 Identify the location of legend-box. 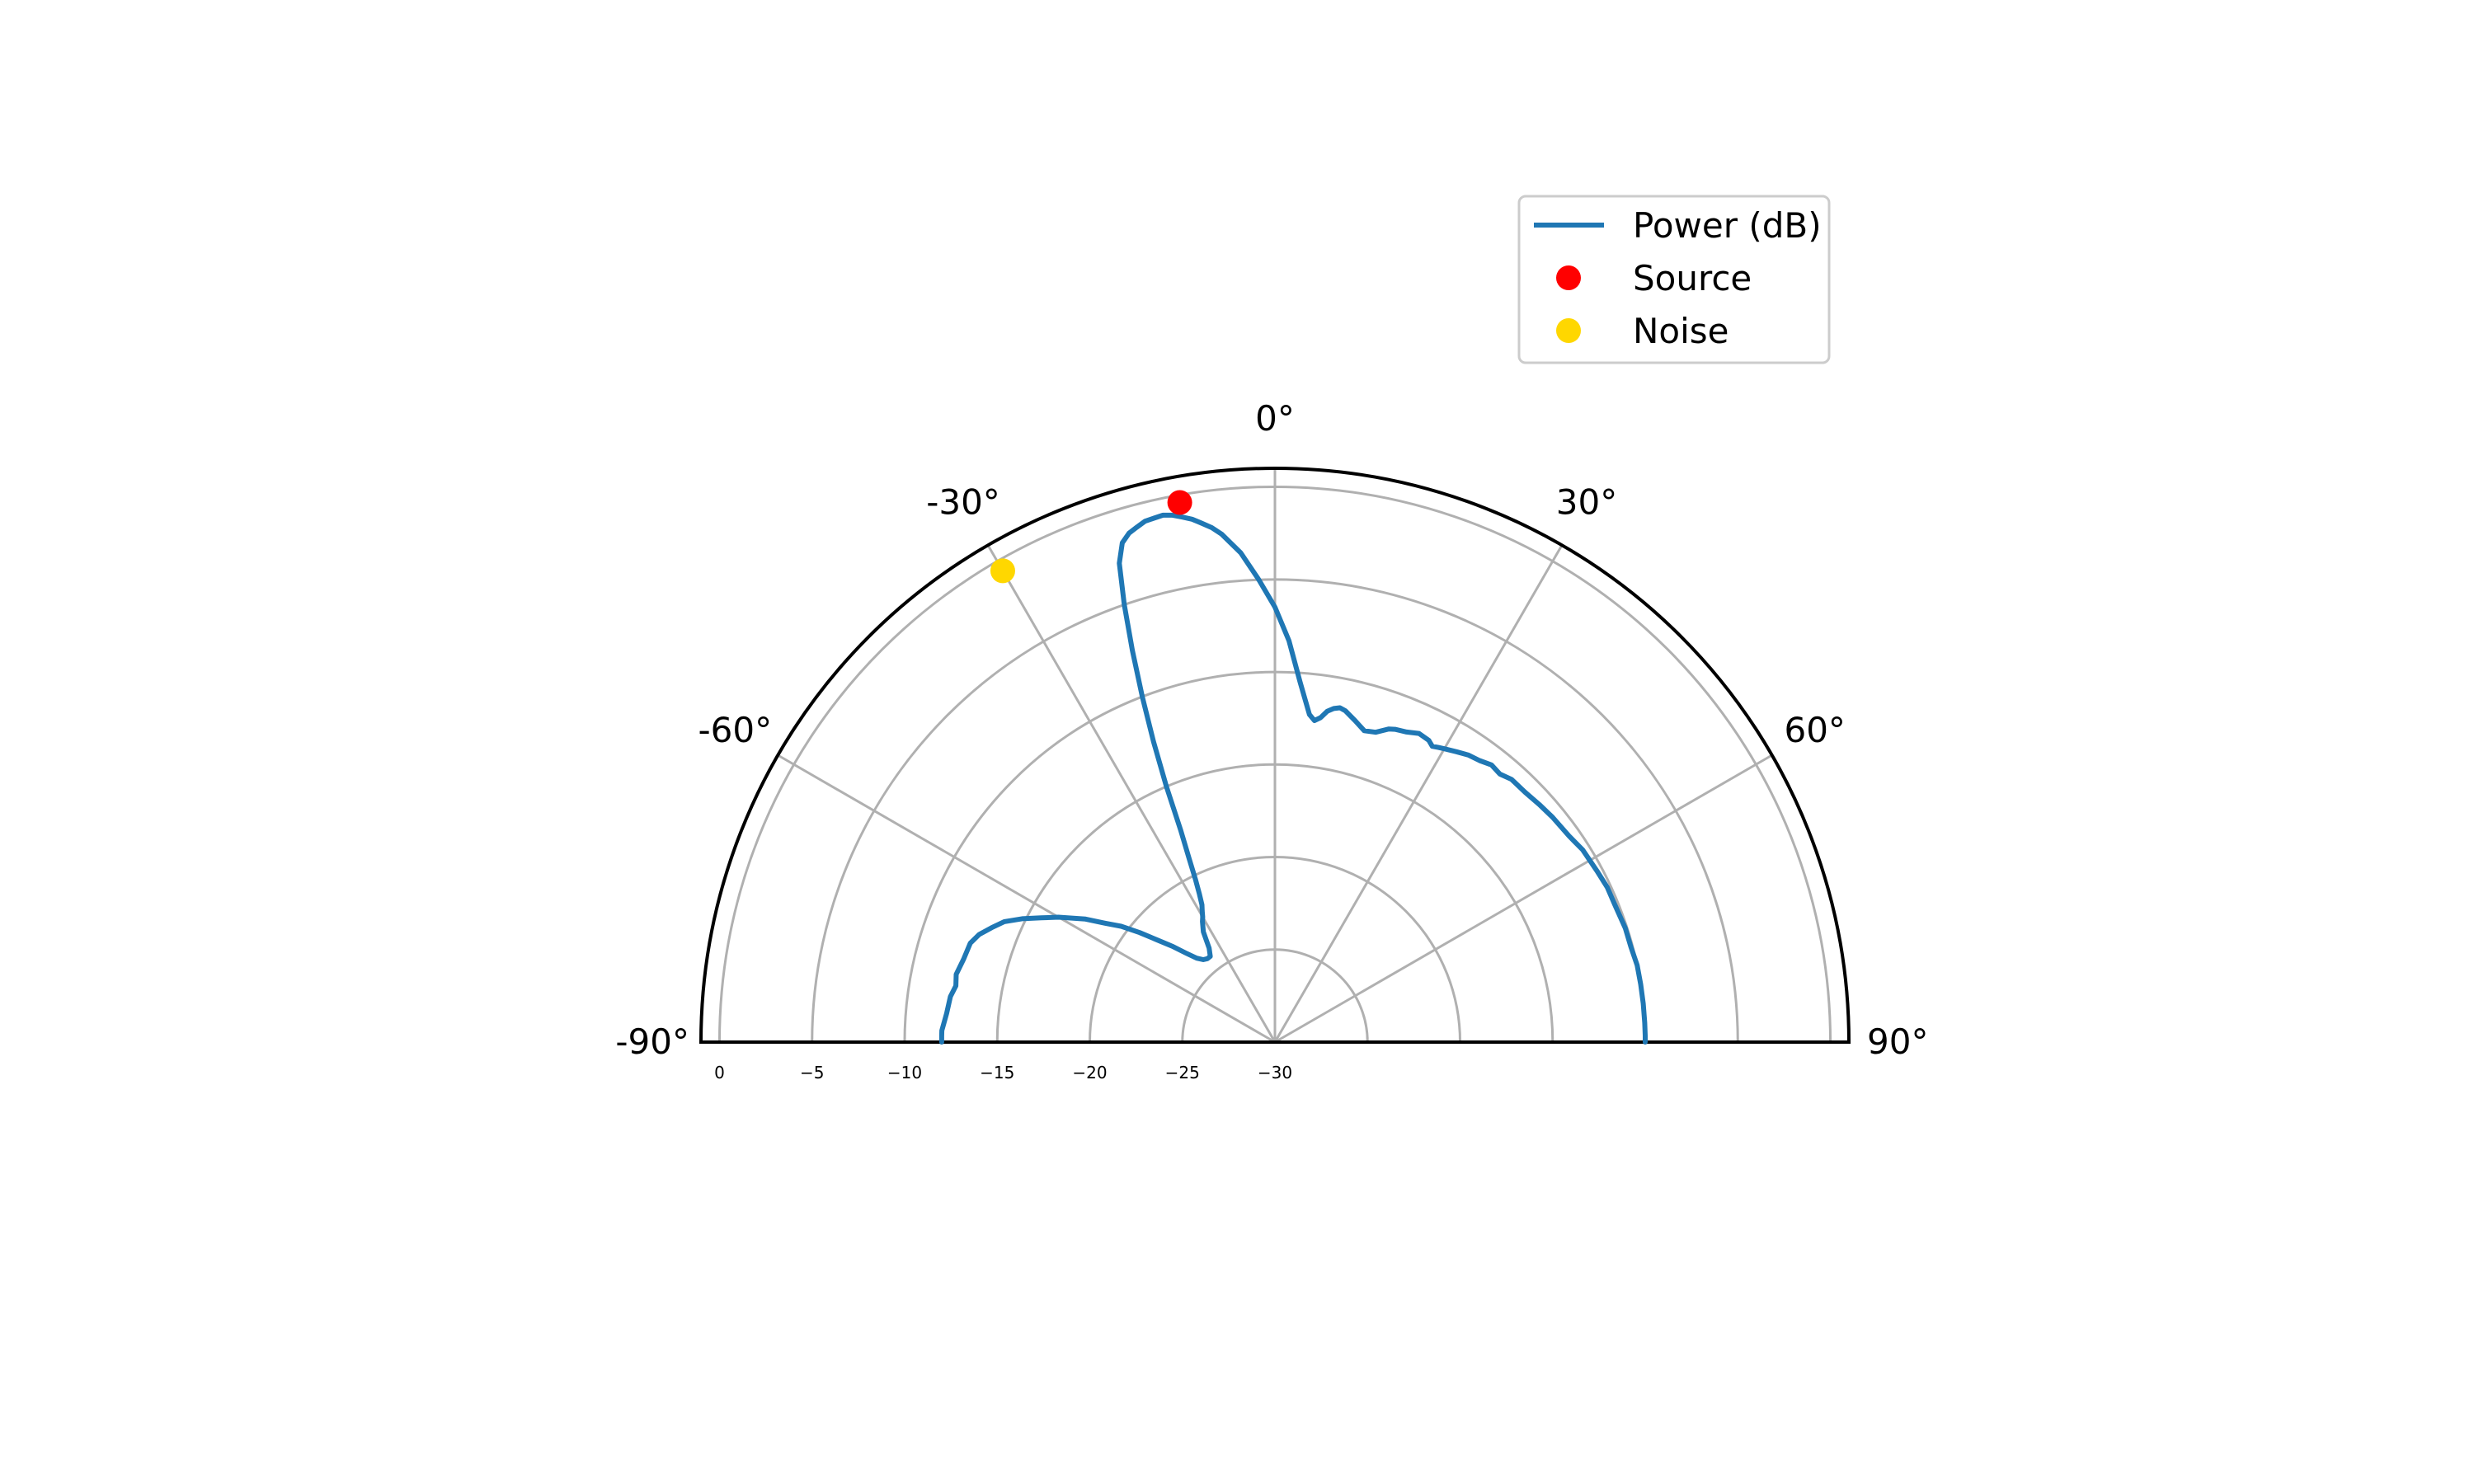
(1674, 279).